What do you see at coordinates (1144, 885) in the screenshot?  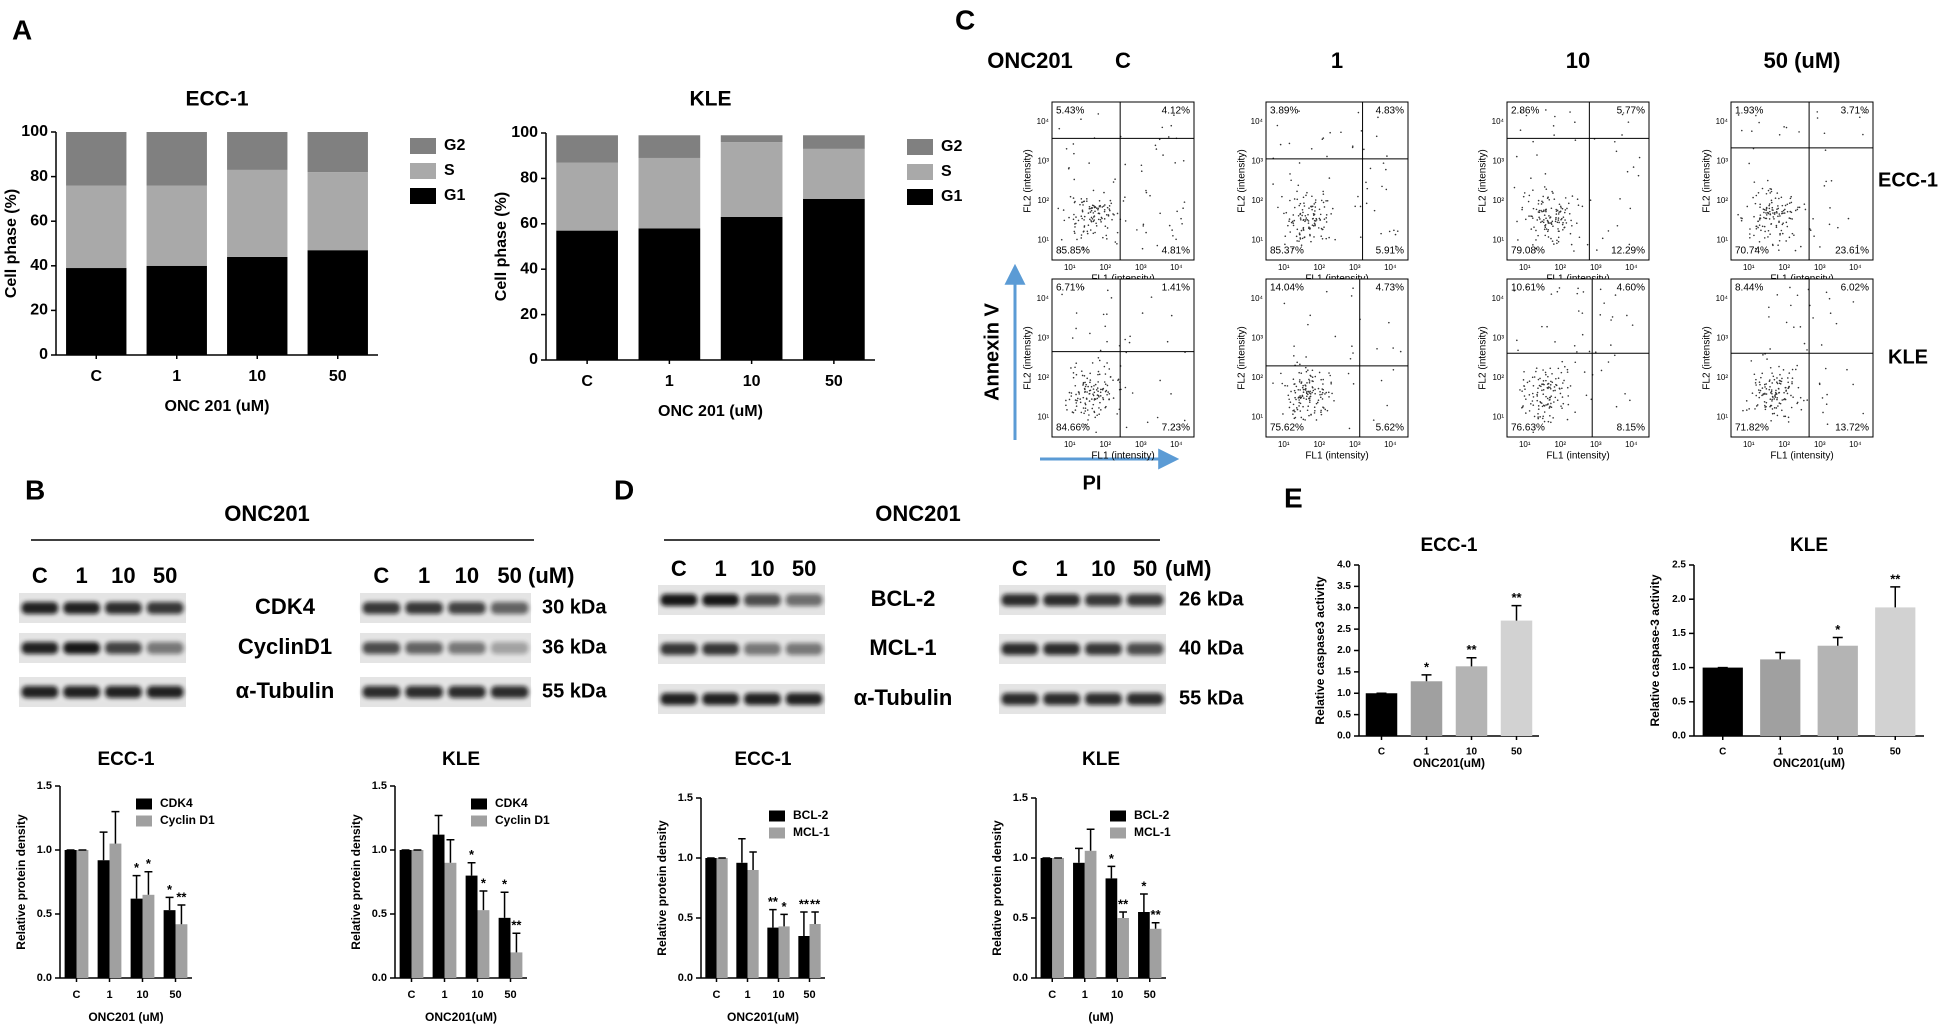 I see `significance-mark: *` at bounding box center [1144, 885].